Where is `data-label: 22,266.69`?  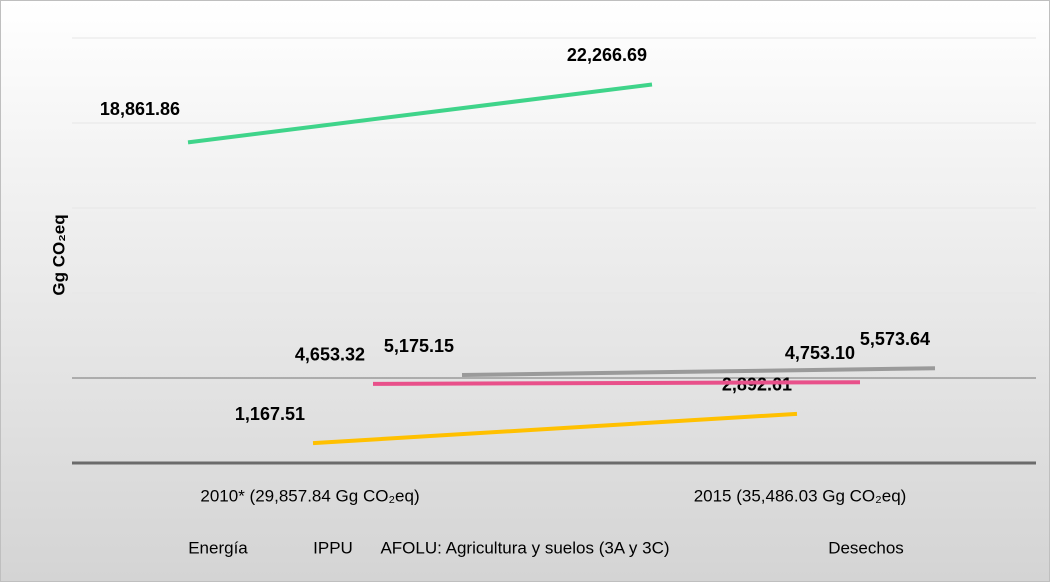
data-label: 22,266.69 is located at coordinates (607, 55).